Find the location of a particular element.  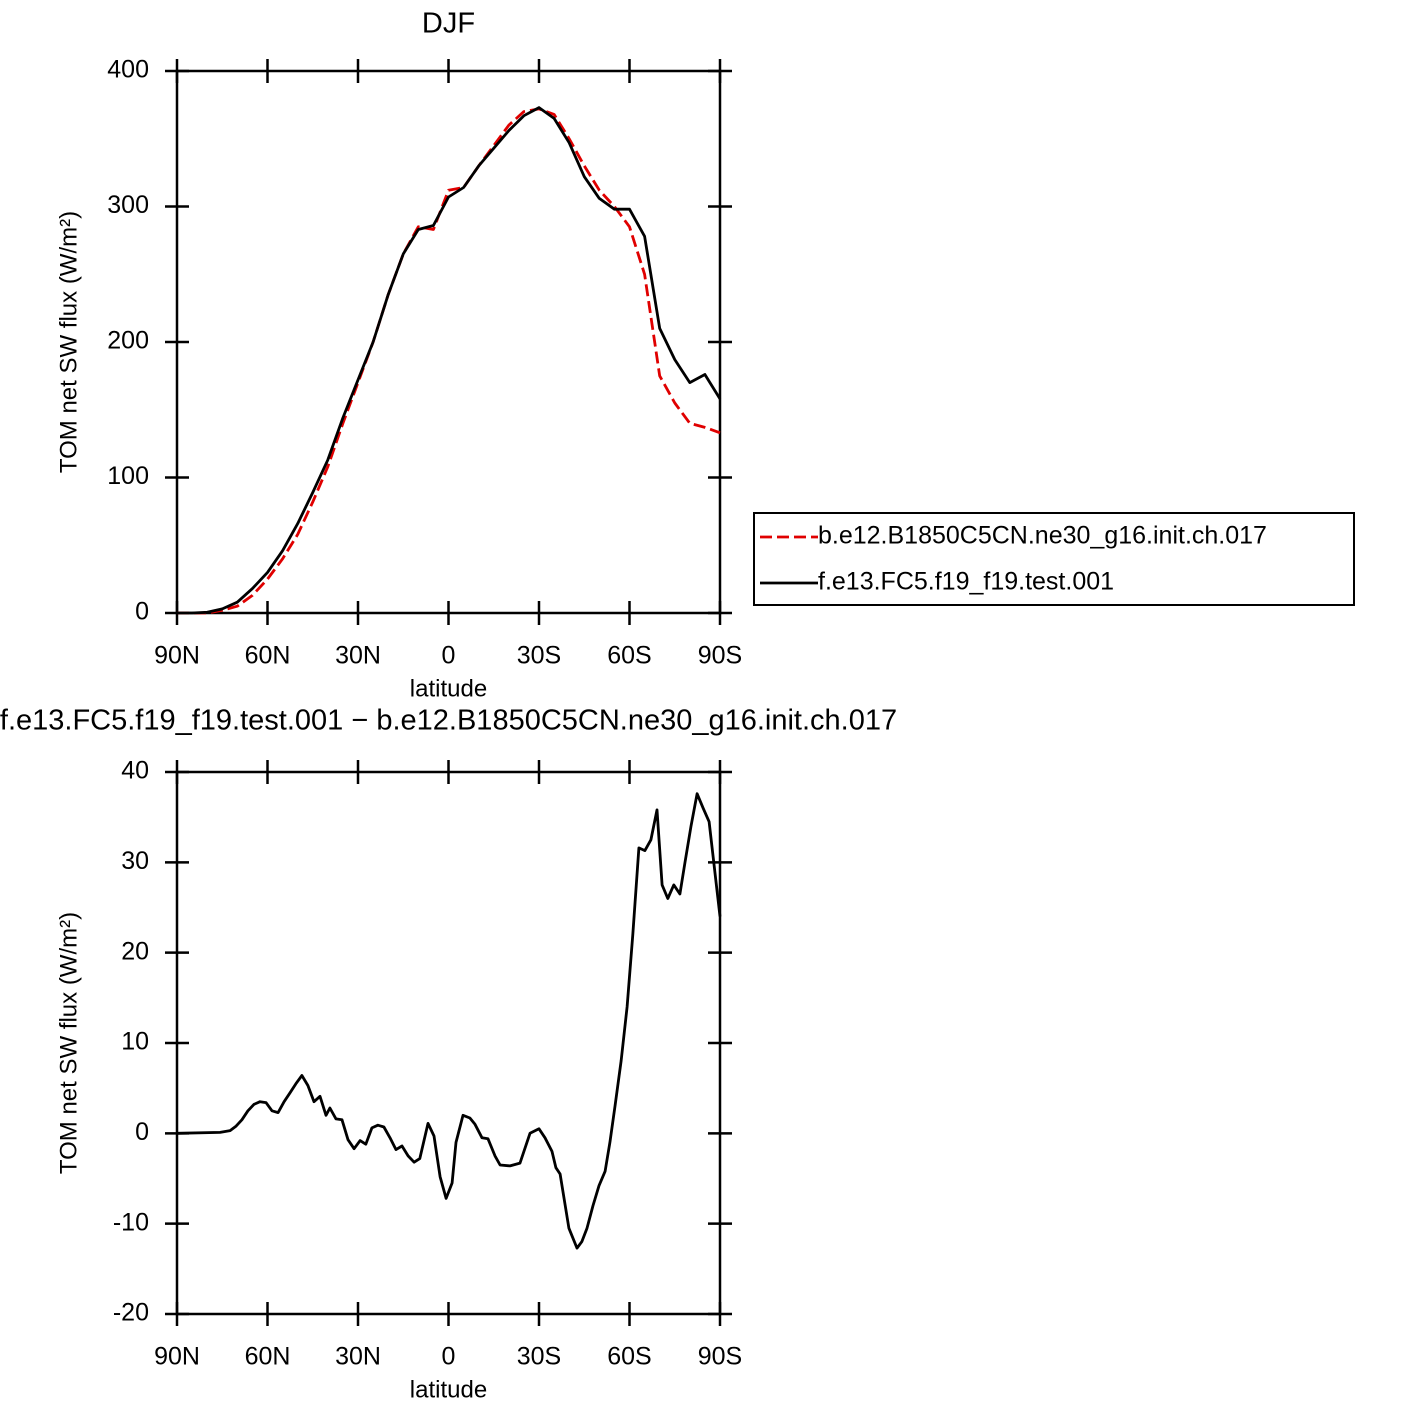

y-tick-label: 10 is located at coordinates (135, 1042).